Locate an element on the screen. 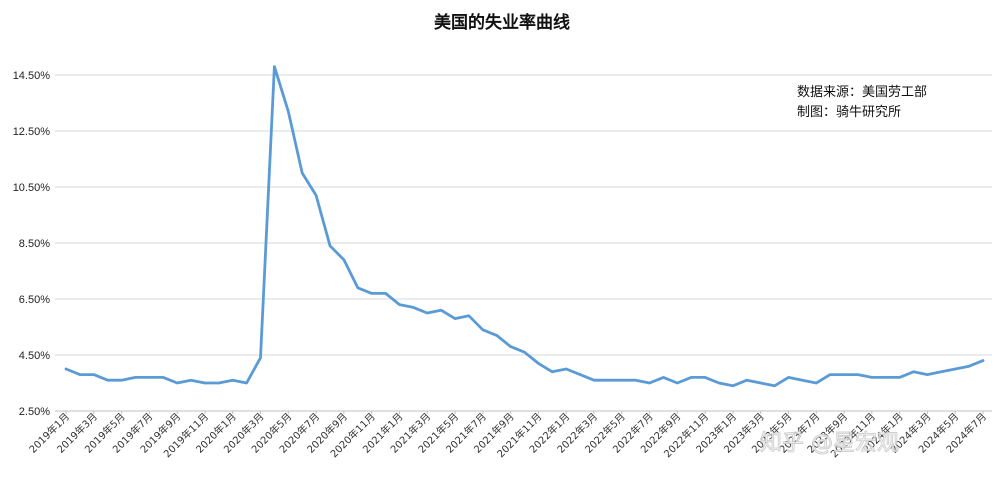 The height and width of the screenshot is (487, 1005). y-tick-label: 8.50% is located at coordinates (34, 244).